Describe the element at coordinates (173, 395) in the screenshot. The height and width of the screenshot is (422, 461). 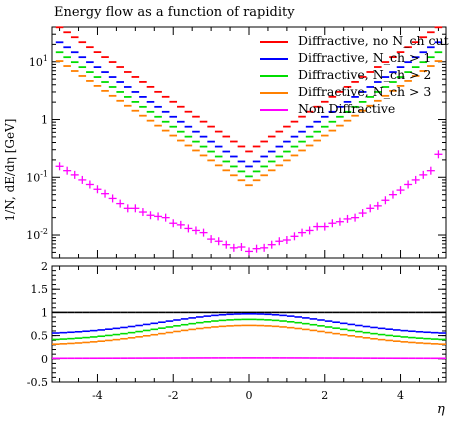
I see `x-tick-label: -2` at that location.